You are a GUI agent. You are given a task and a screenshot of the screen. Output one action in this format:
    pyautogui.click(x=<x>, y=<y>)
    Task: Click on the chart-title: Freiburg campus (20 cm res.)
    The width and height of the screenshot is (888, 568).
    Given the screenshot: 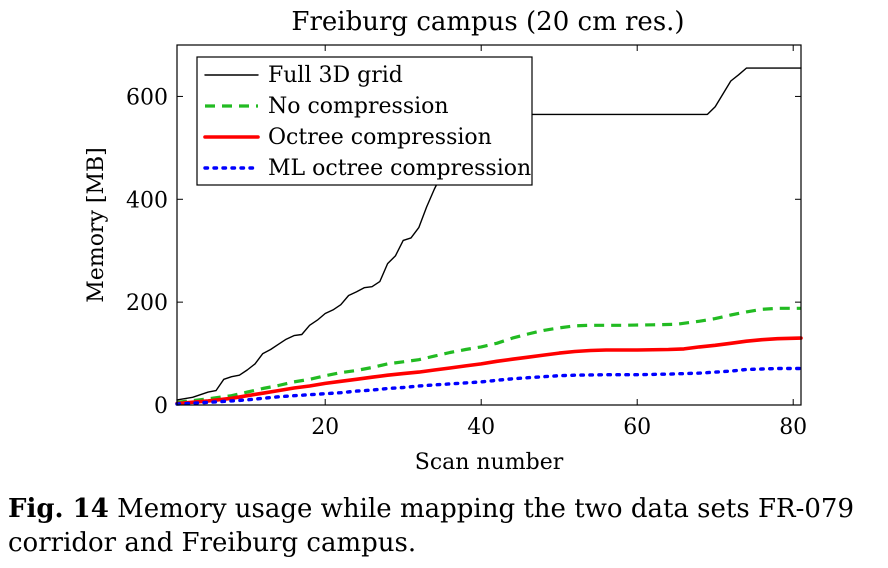 What is the action you would take?
    pyautogui.click(x=487, y=22)
    